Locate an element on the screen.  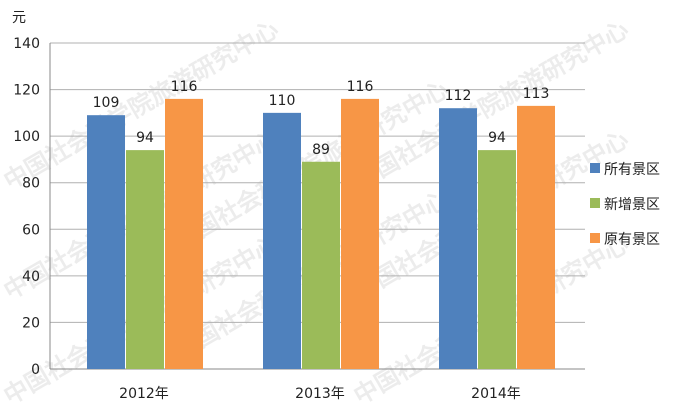
data-label: 112 is located at coordinates (458, 96).